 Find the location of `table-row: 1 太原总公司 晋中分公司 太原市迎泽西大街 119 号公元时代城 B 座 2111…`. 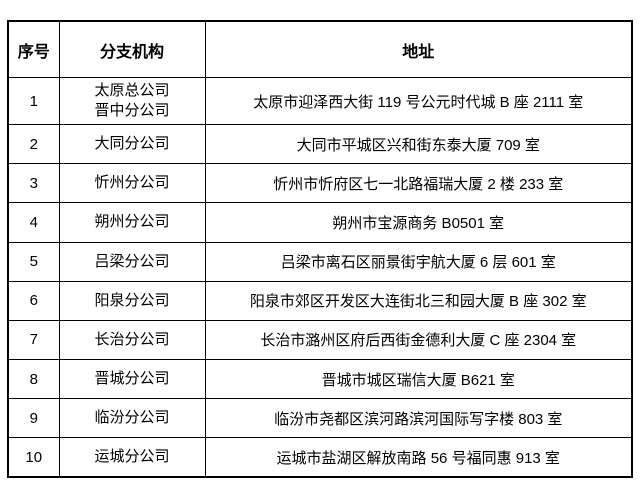

table-row: 1 太原总公司 晋中分公司 太原市迎泽西大街 119 号公元时代城 B 座 2111… is located at coordinates (320, 101).